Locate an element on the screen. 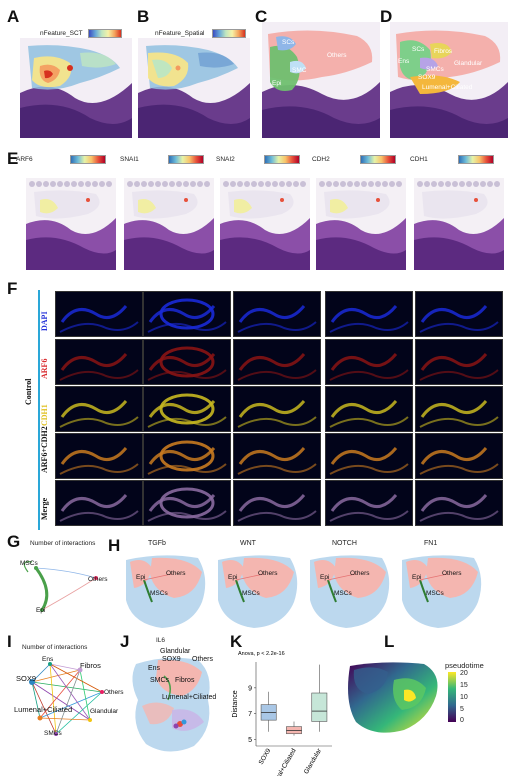  gene-label: CDH1 is located at coordinates (419, 159).